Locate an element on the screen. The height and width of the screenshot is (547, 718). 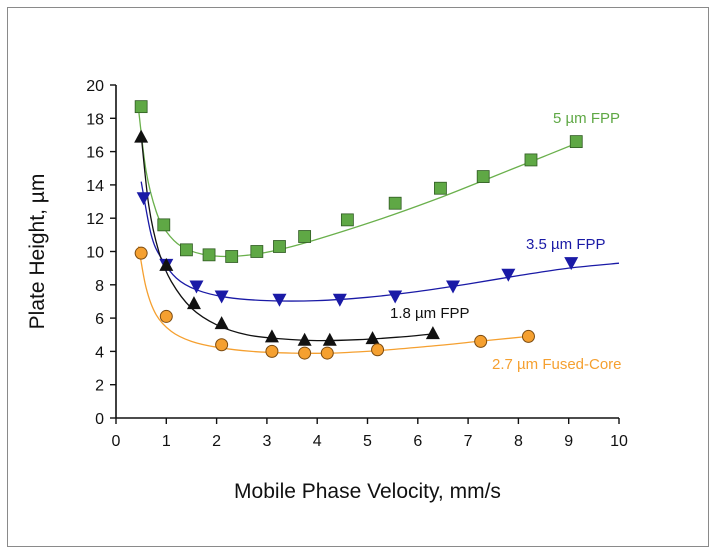
y-tick-label: 2 is located at coordinates (99, 386).